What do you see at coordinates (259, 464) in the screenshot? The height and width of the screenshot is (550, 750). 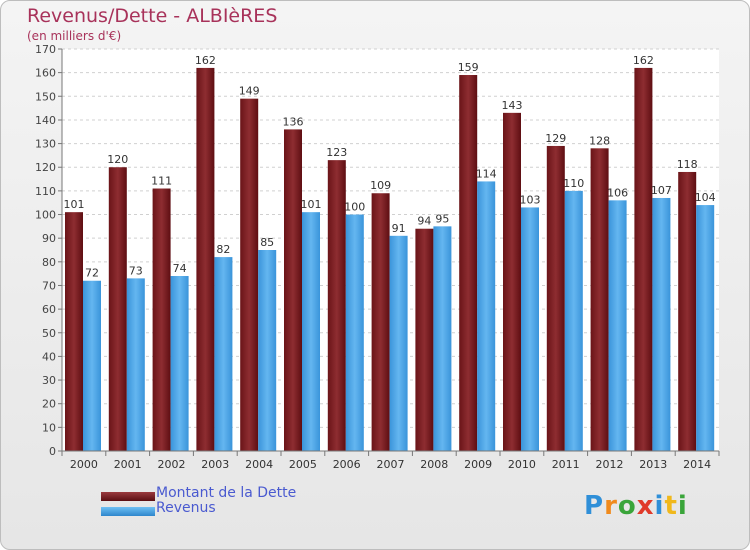 I see `x-tick-label: 2004` at bounding box center [259, 464].